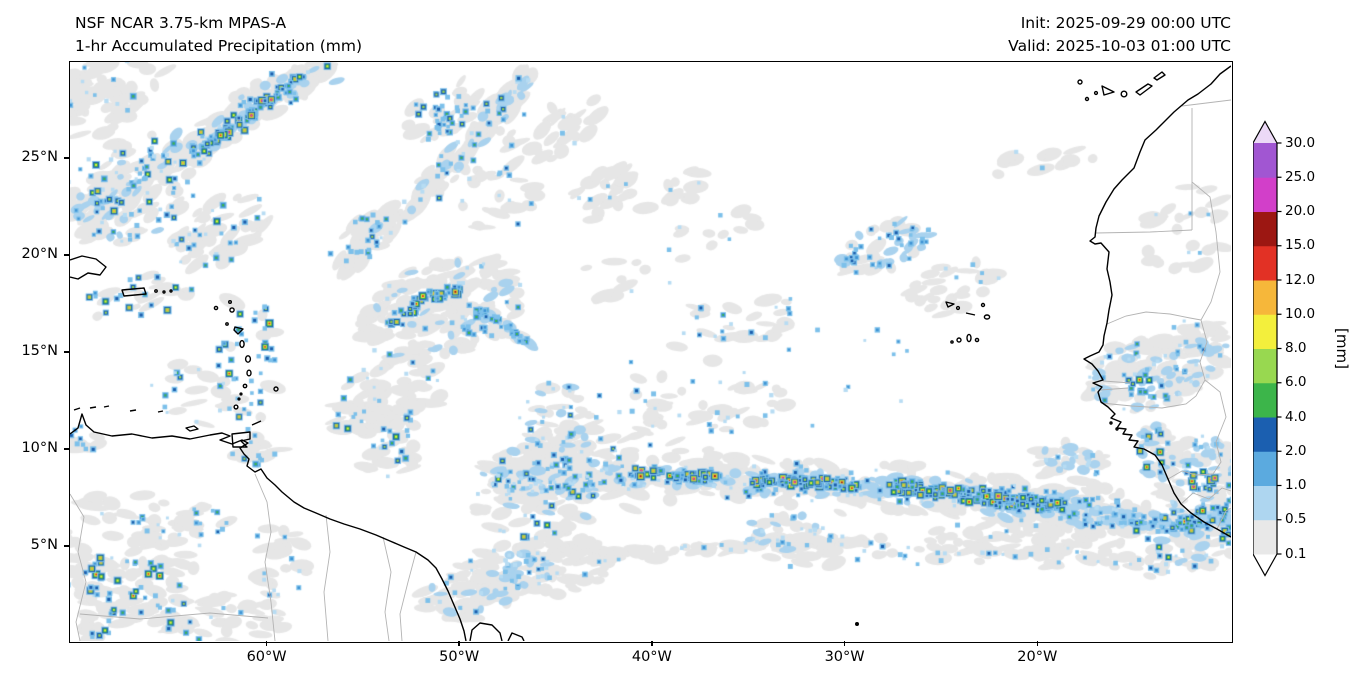 This screenshot has height=687, width=1366. What do you see at coordinates (181, 23) in the screenshot?
I see `model-title: NSF NCAR 3.75-km MPAS-A` at bounding box center [181, 23].